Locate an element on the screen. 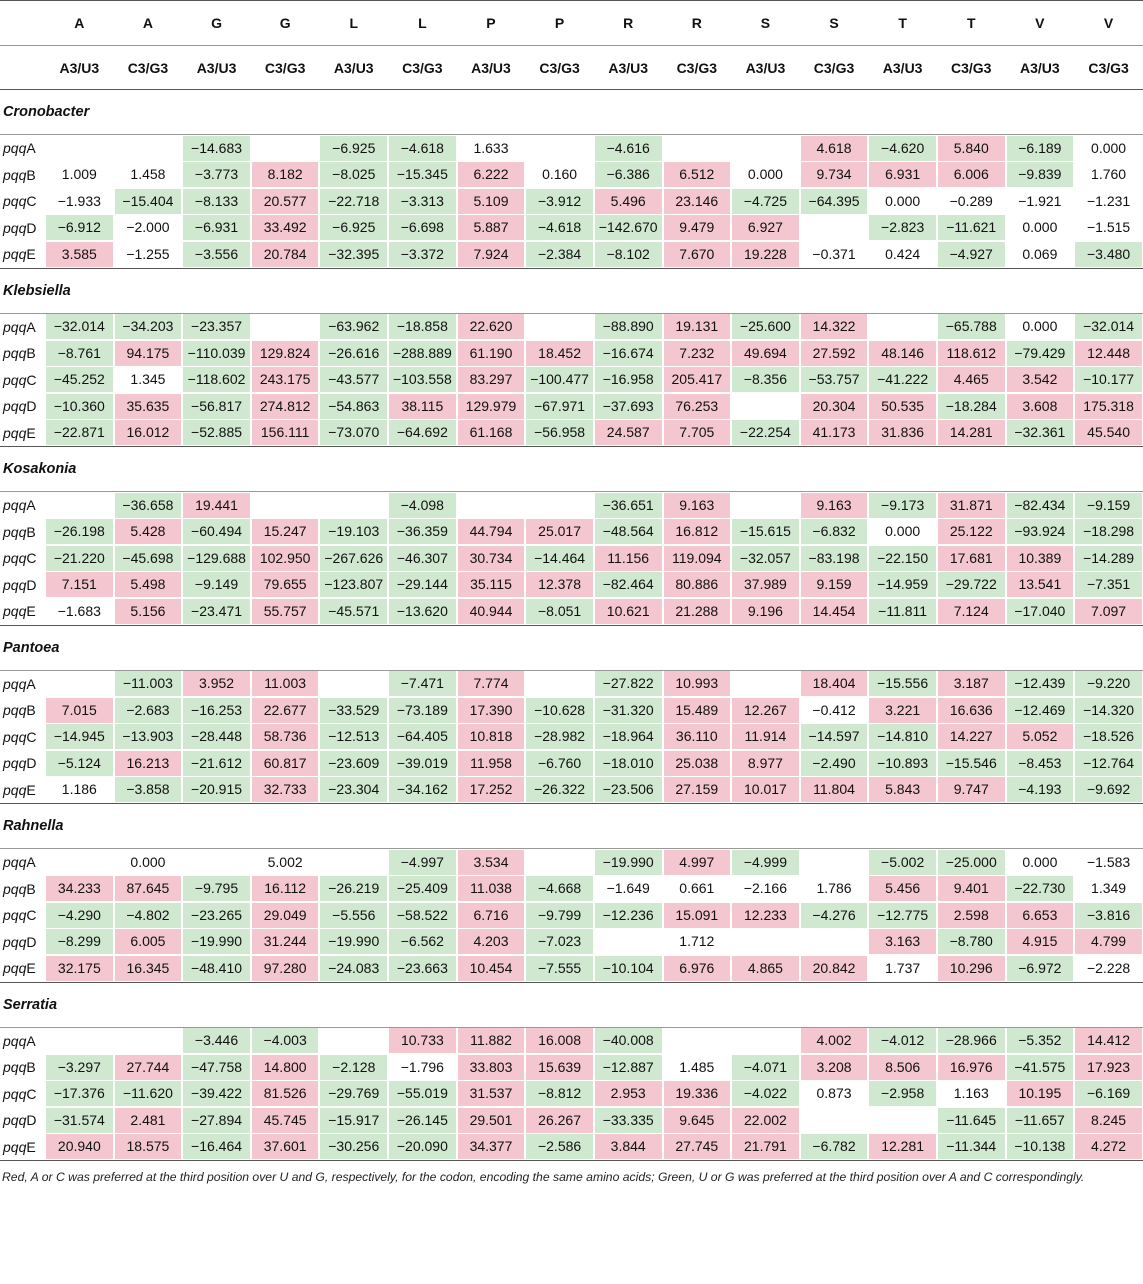 The width and height of the screenshot is (1143, 1284). codon-header: C3/G3 is located at coordinates (559, 67).